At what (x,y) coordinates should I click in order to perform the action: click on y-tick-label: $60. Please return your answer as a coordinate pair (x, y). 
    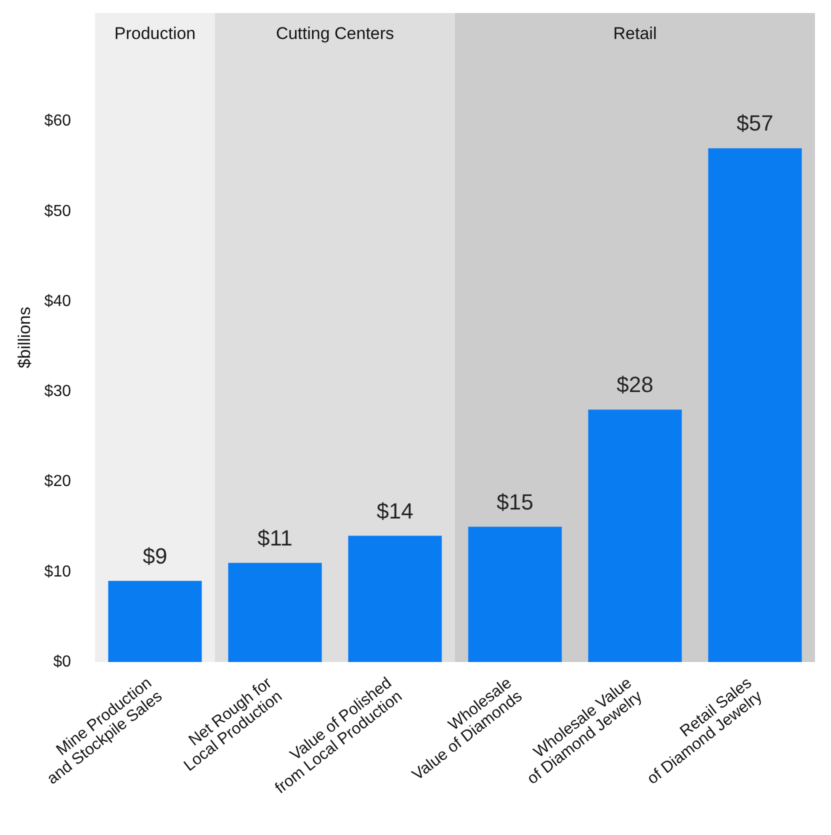
    Looking at the image, I should click on (58, 121).